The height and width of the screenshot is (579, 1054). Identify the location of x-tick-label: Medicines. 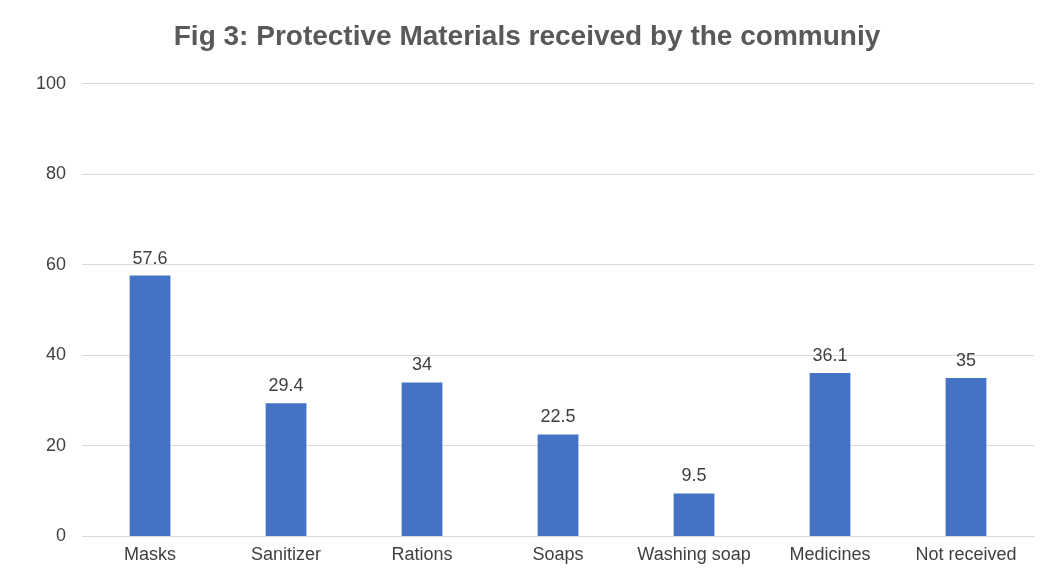
(830, 554).